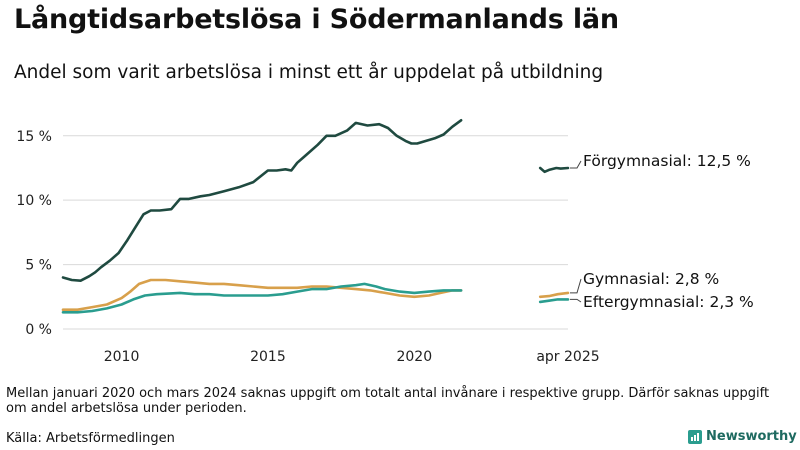 The height and width of the screenshot is (450, 800). Describe the element at coordinates (668, 302) in the screenshot. I see `series-label-eftergymnasial: Eftergymnasial: 2,3 %` at that location.